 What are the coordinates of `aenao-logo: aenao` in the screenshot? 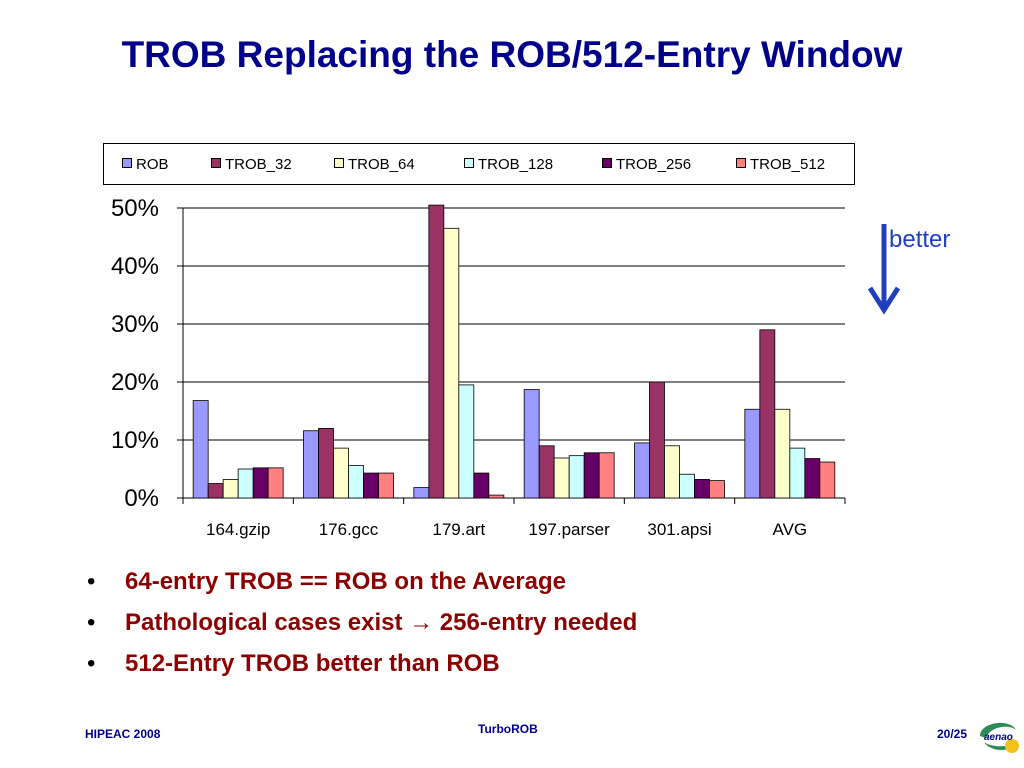 It's located at (999, 737).